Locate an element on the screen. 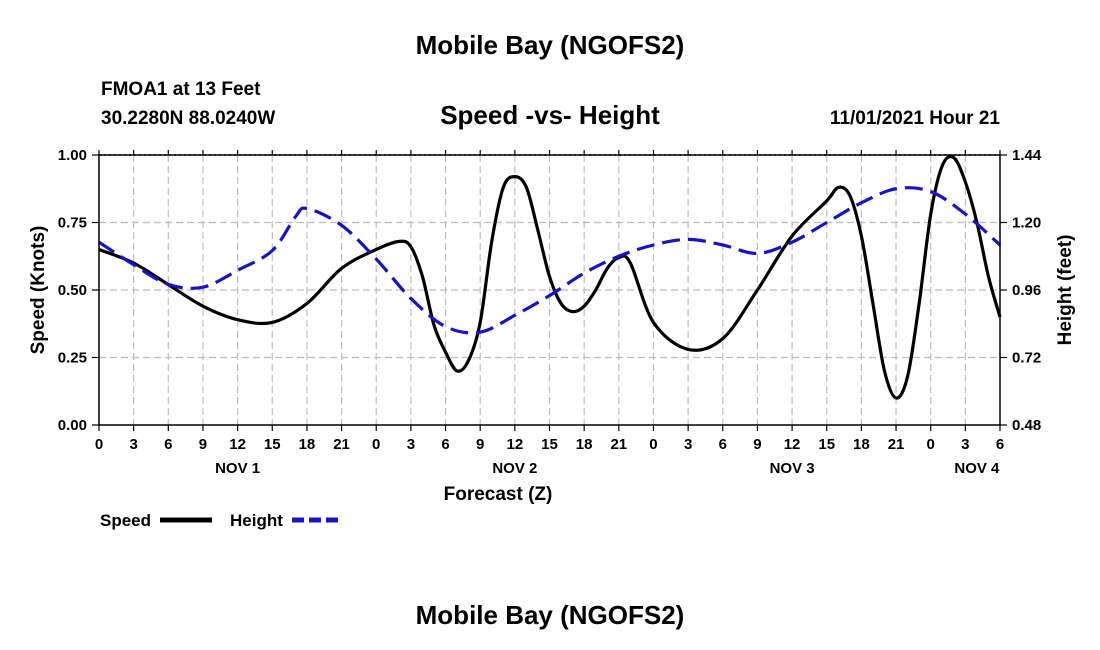 Image resolution: width=1100 pixels, height=650 pixels. run-time: 11/01/2021 Hour 21 is located at coordinates (915, 118).